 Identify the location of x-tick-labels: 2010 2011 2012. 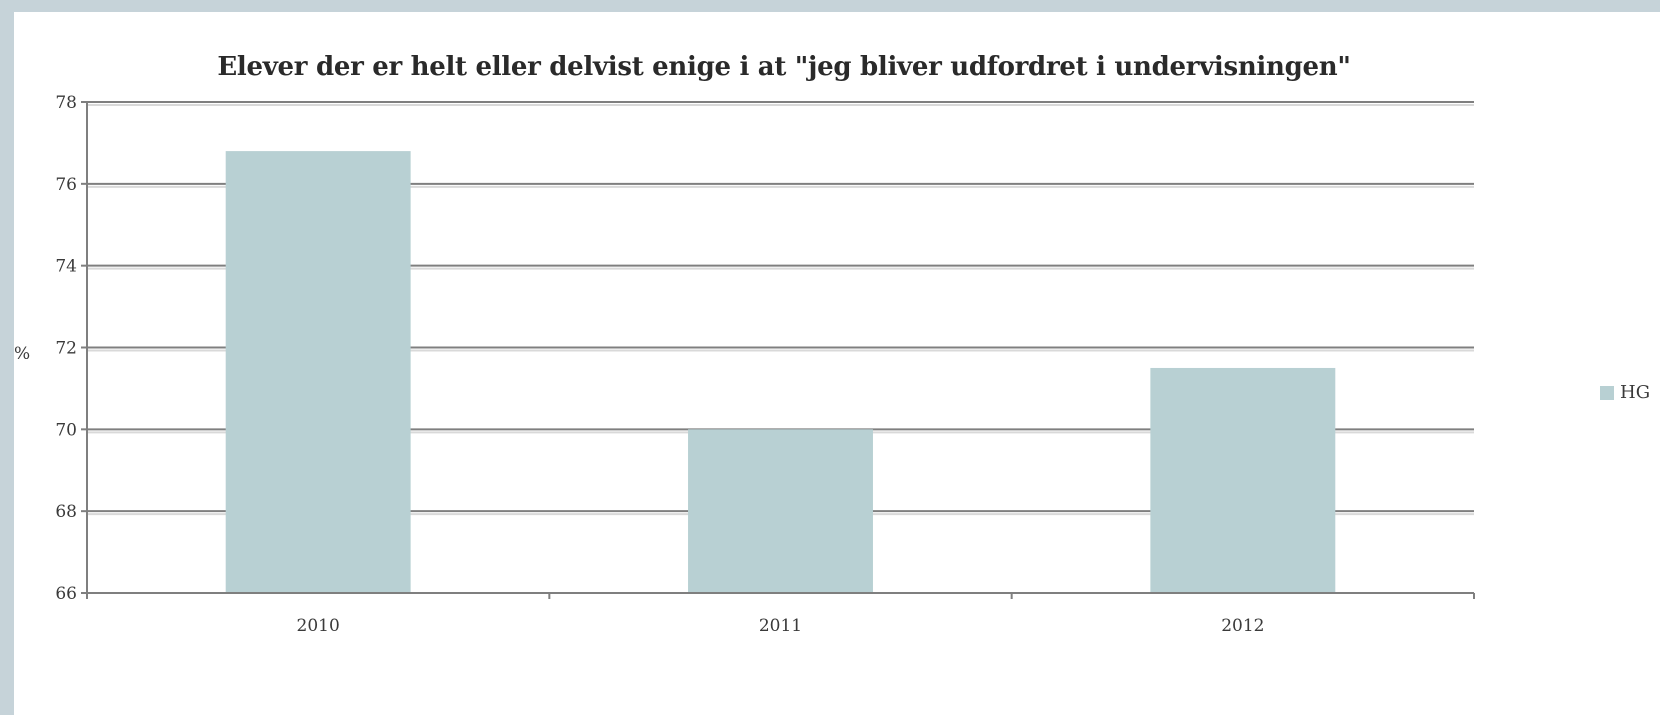
(781, 626).